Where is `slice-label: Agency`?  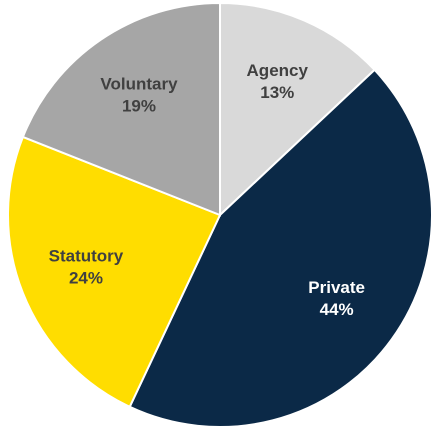
slice-label: Agency is located at coordinates (278, 70).